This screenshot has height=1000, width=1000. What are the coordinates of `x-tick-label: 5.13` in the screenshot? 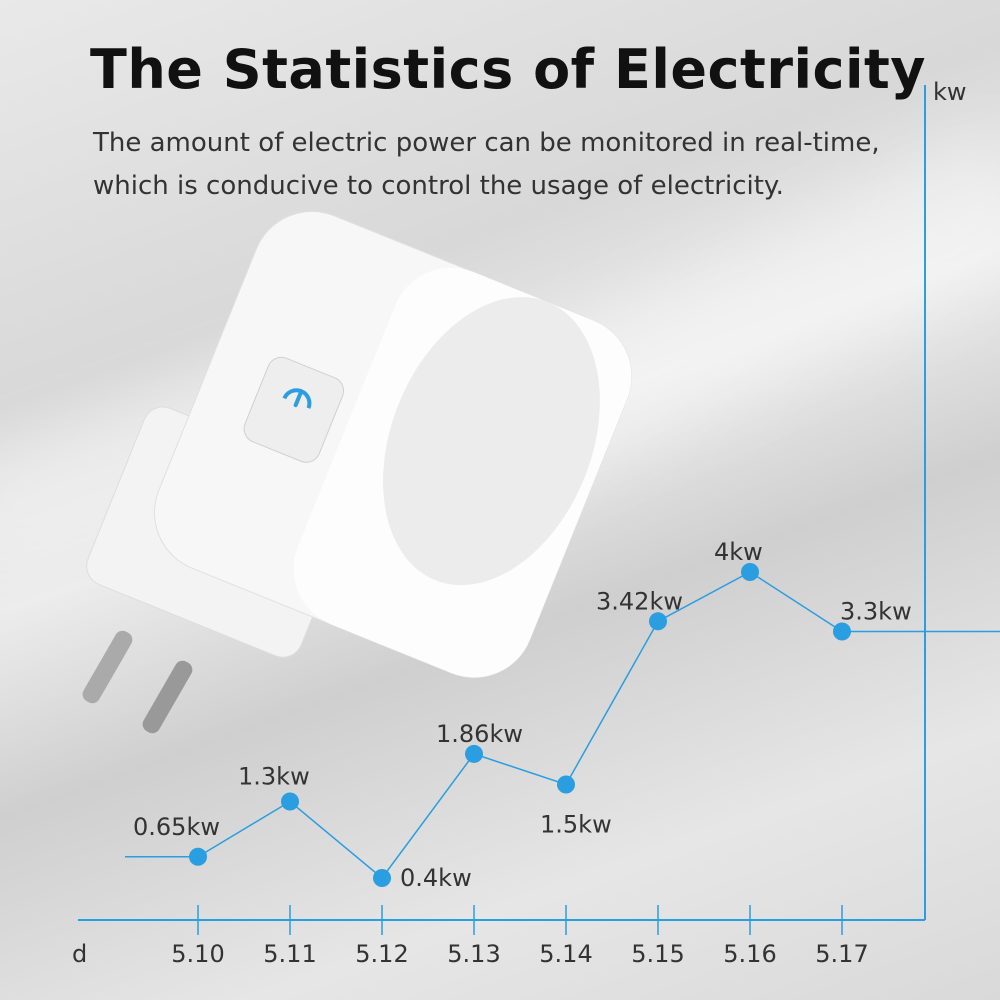 It's located at (473, 954).